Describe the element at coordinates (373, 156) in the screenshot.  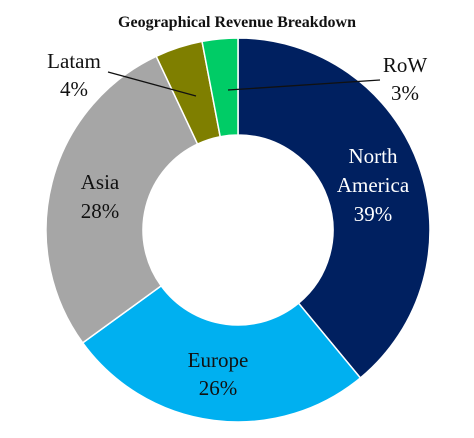
I see `slice-label-line: North` at that location.